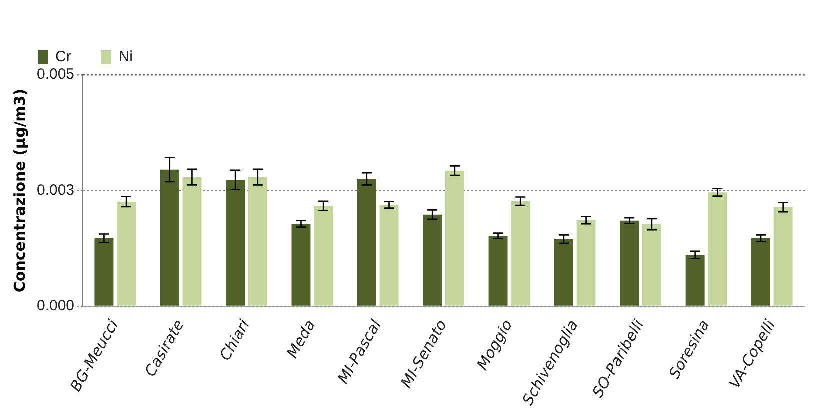 This screenshot has height=420, width=823. I want to click on y-tick-label: 0.003, so click(55, 190).